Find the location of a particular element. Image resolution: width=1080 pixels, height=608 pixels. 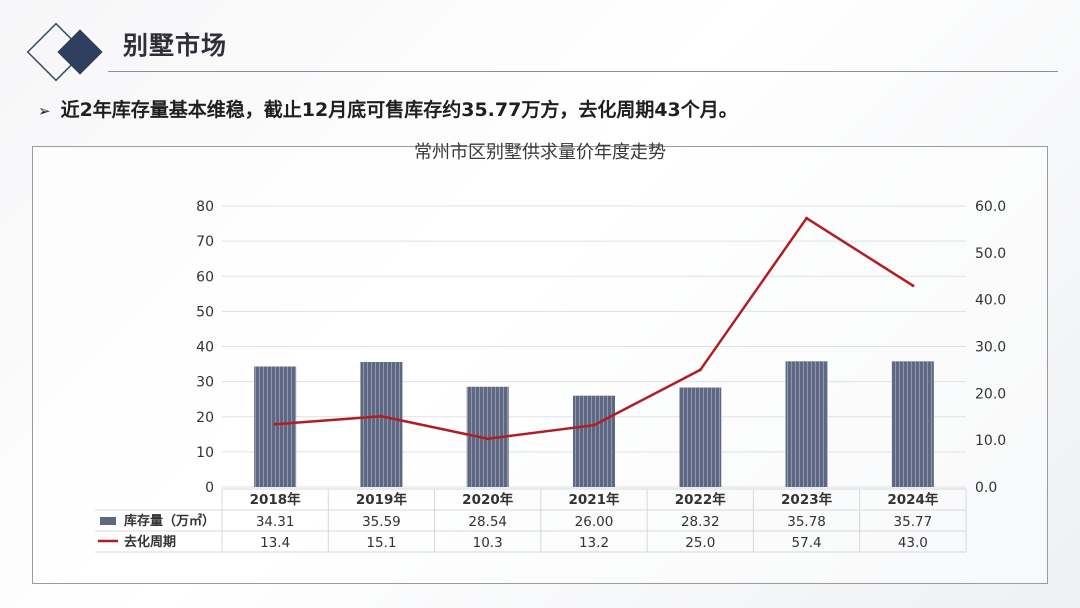

data-label-inventory: 28.32 is located at coordinates (700, 522).